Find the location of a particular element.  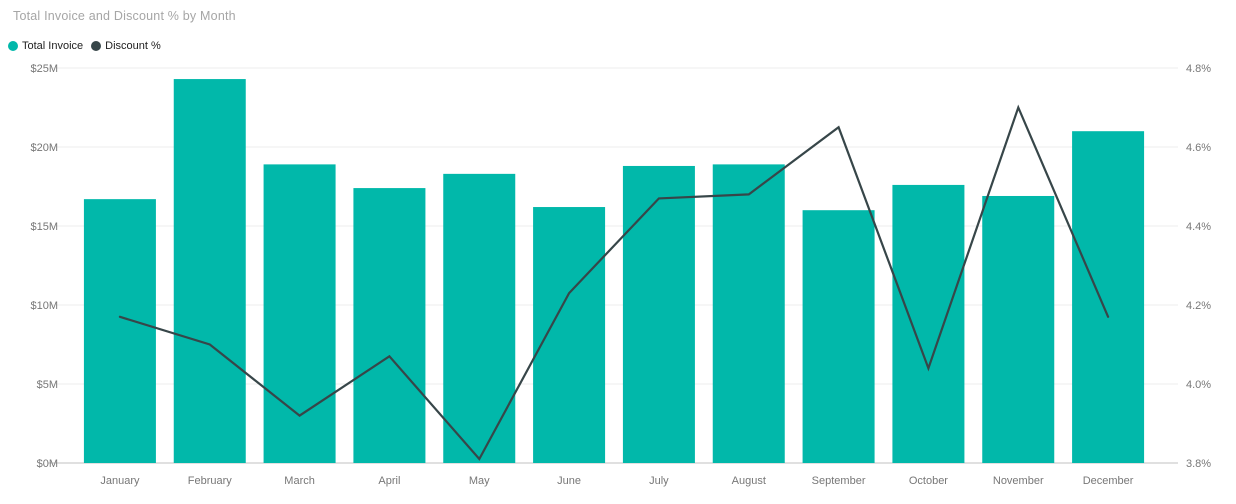

bar-december is located at coordinates (1108, 297).